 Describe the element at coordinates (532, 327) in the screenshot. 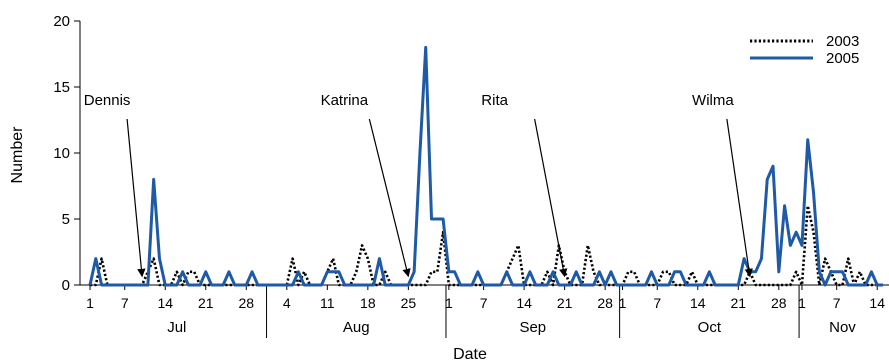

I see `month-label: Sep` at that location.